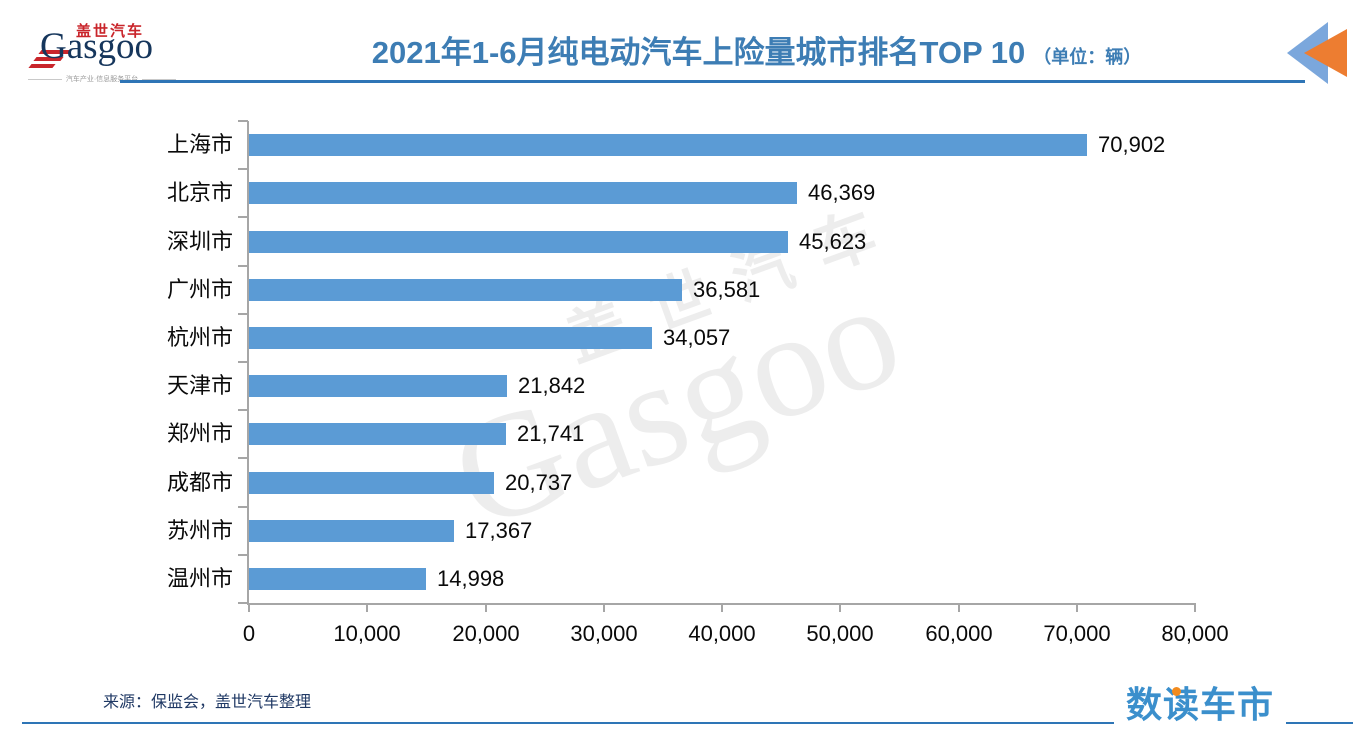 The height and width of the screenshot is (733, 1359). I want to click on category-label: 上海市, so click(199, 144).